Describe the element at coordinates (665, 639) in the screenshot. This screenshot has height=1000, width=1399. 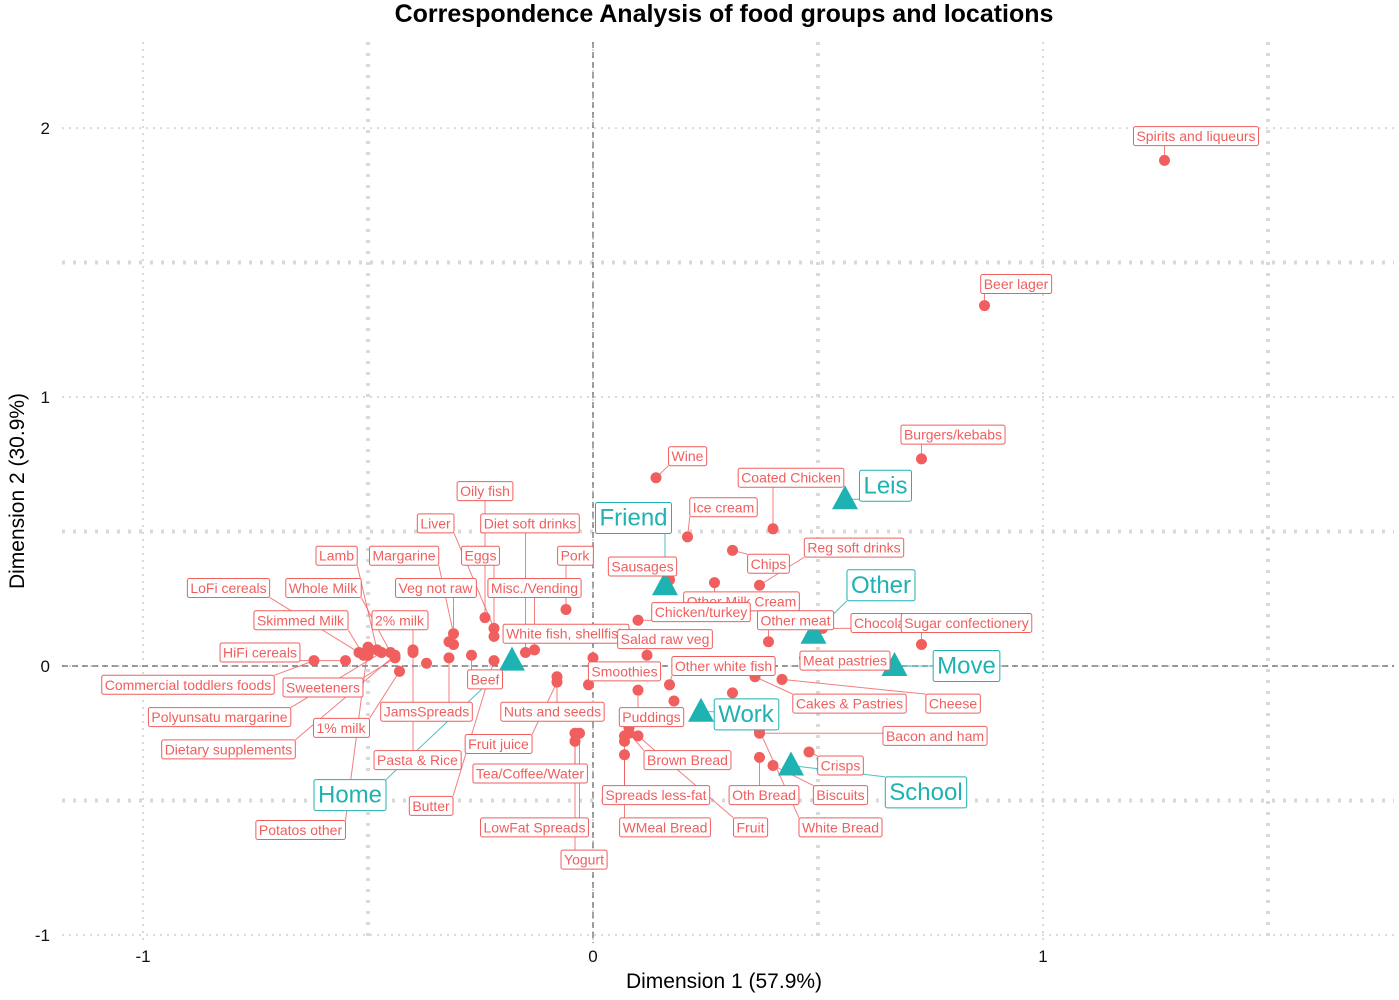
I see `row-point-label: Salad raw veg` at that location.